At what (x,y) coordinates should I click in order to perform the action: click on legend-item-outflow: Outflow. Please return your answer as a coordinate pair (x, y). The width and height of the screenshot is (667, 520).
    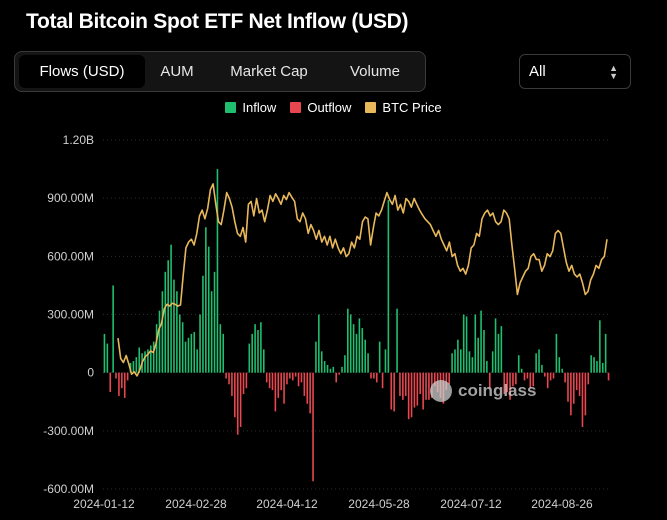
    Looking at the image, I should click on (320, 107).